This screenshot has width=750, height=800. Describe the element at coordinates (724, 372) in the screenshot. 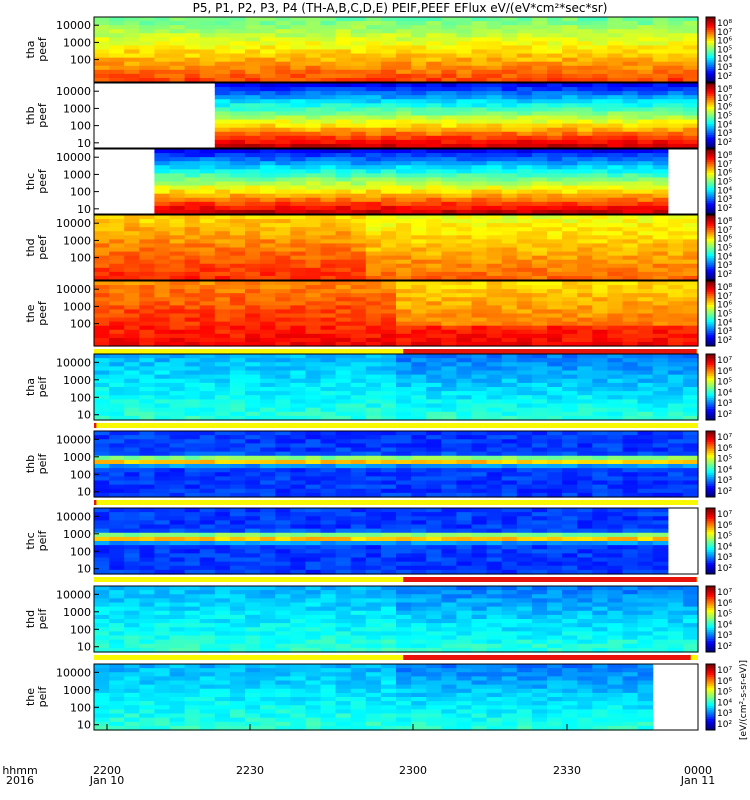

I see `colorbar-tick-label: 10⁶` at that location.